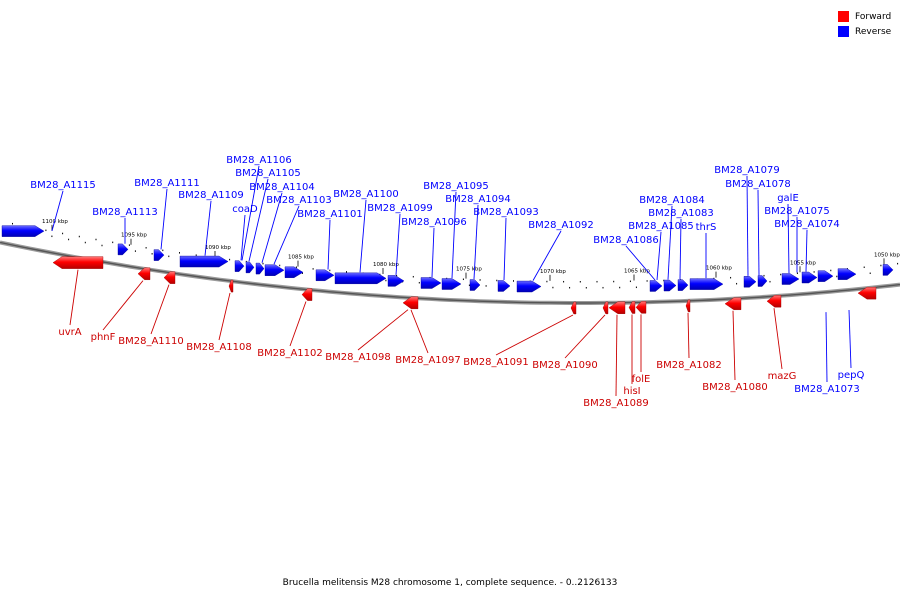 This screenshot has height=600, width=900. What do you see at coordinates (561, 225) in the screenshot?
I see `gene-label-bm28-a1092: BM28_A1092` at bounding box center [561, 225].